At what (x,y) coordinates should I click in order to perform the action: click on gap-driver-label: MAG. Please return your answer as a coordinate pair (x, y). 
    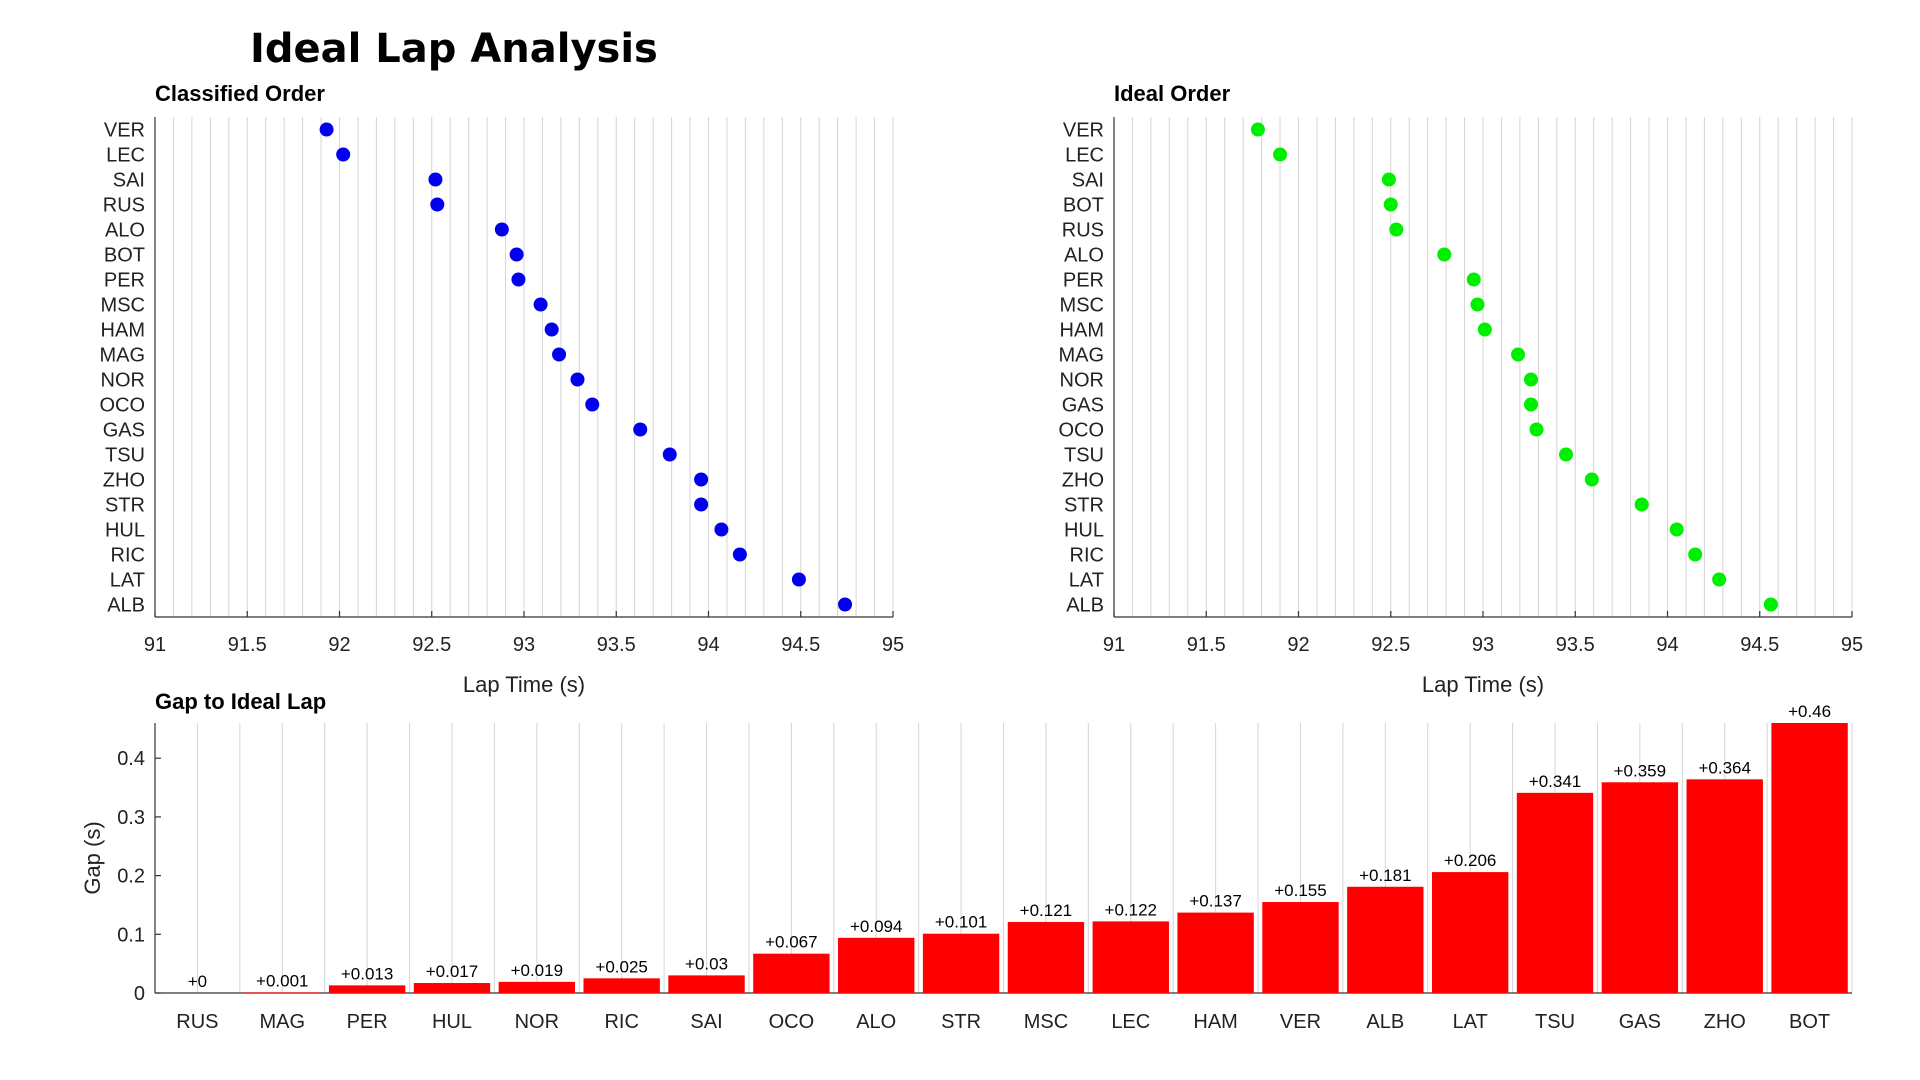
    Looking at the image, I should click on (282, 1022).